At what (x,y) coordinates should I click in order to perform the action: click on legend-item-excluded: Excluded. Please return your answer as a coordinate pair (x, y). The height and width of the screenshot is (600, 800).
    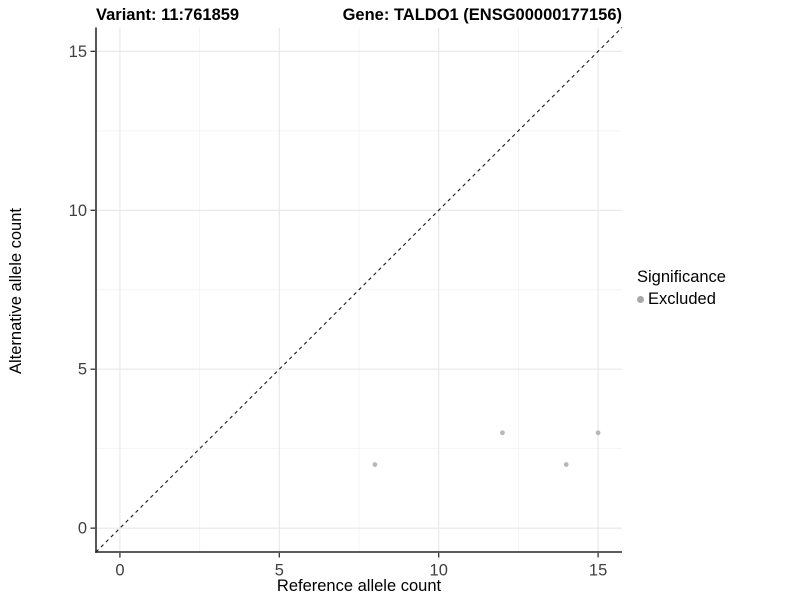
    Looking at the image, I should click on (681, 299).